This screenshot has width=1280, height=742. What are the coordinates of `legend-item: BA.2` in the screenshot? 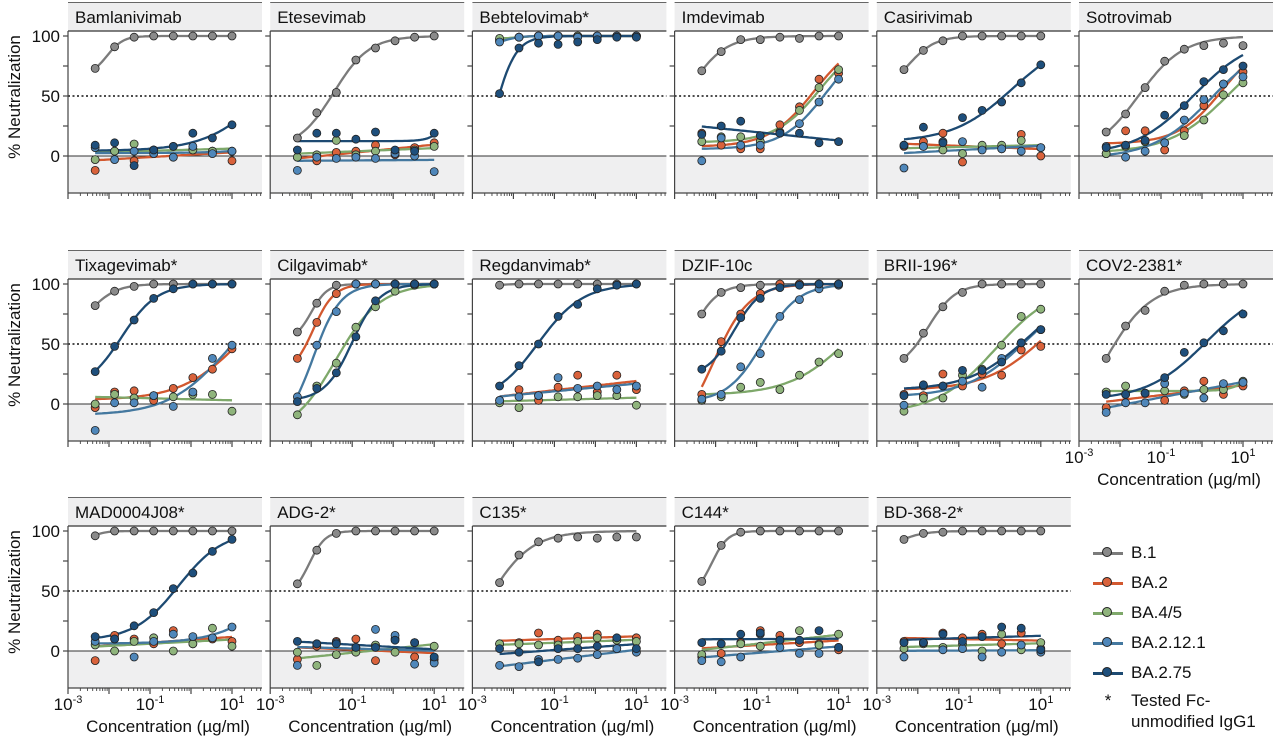 It's located at (1182, 583).